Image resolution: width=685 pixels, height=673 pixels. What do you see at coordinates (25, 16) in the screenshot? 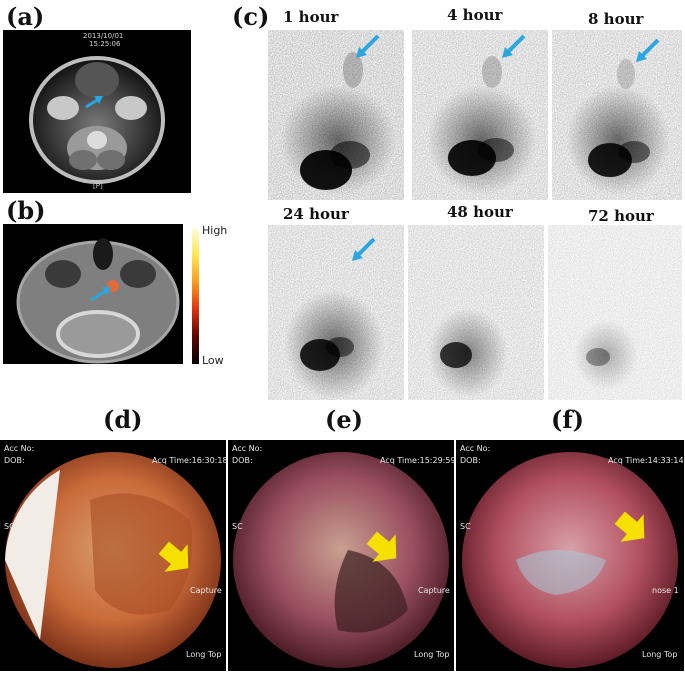
I see `panel-label-a: (a)` at bounding box center [25, 16].